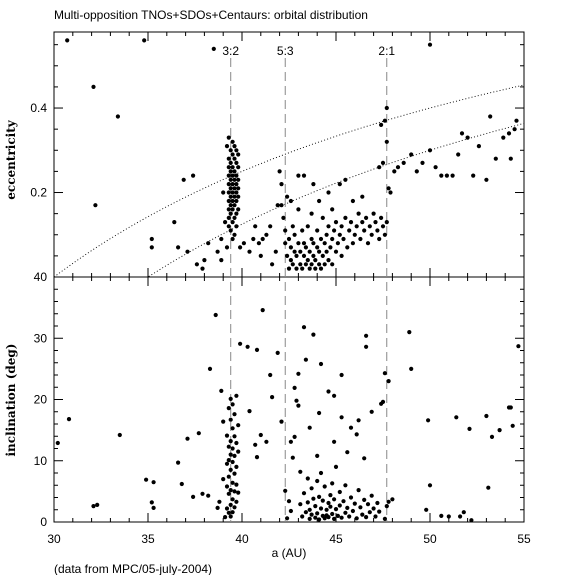  Describe the element at coordinates (148, 539) in the screenshot. I see `x-tick-label-35: 35` at that location.